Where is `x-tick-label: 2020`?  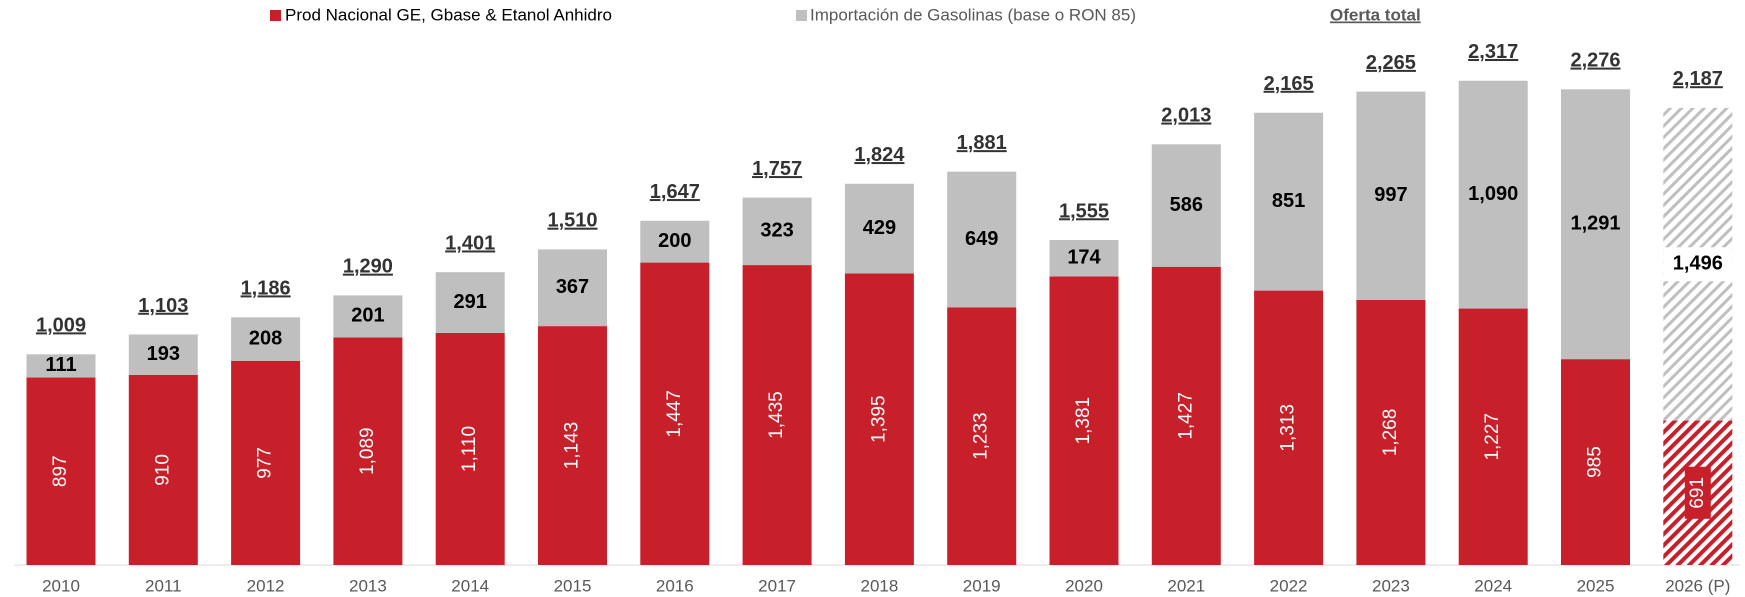
x-tick-label: 2020 is located at coordinates (1084, 585).